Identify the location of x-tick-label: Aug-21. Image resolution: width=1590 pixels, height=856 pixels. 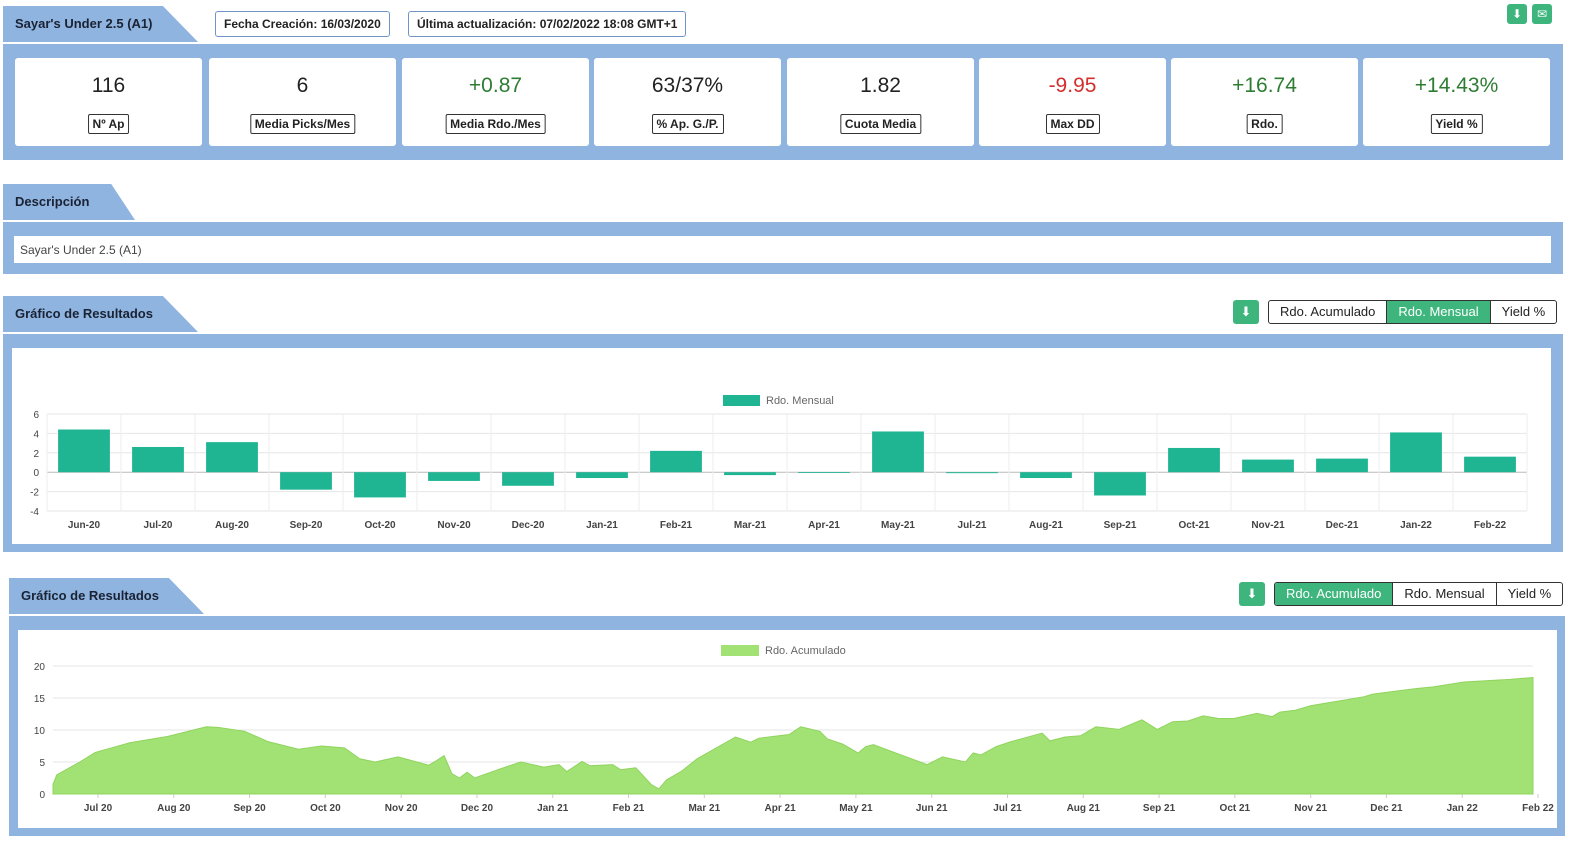
(1046, 525).